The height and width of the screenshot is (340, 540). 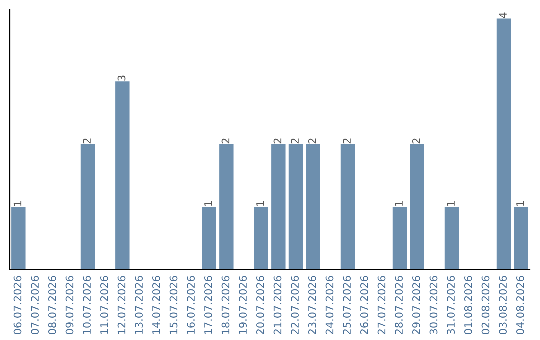 I want to click on x-tick-label: 08.07.2026, so click(x=52, y=305).